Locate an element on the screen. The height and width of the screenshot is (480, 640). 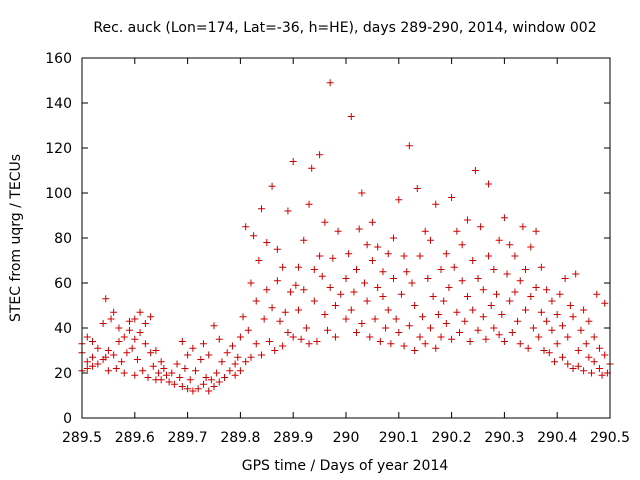
x-tick-label: 289.8 is located at coordinates (240, 438).